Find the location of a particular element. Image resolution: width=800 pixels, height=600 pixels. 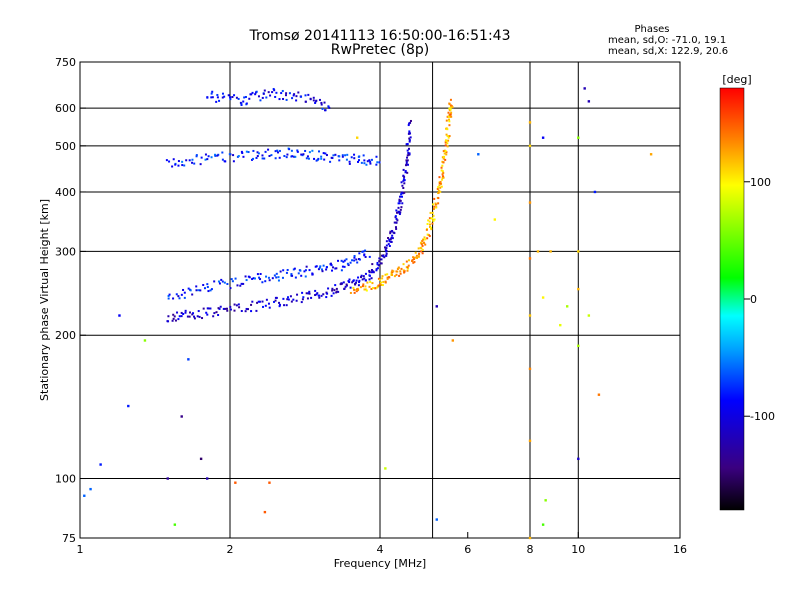

stats-line-x: mean, sd,X: 122.9, 20.6 is located at coordinates (668, 51).